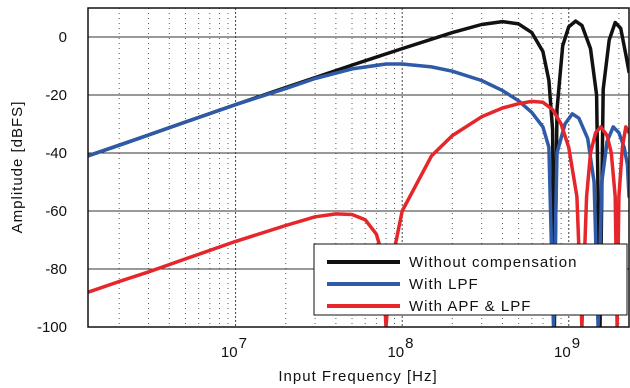 This screenshot has width=630, height=388. I want to click on y-tick-label: -40, so click(56, 153).